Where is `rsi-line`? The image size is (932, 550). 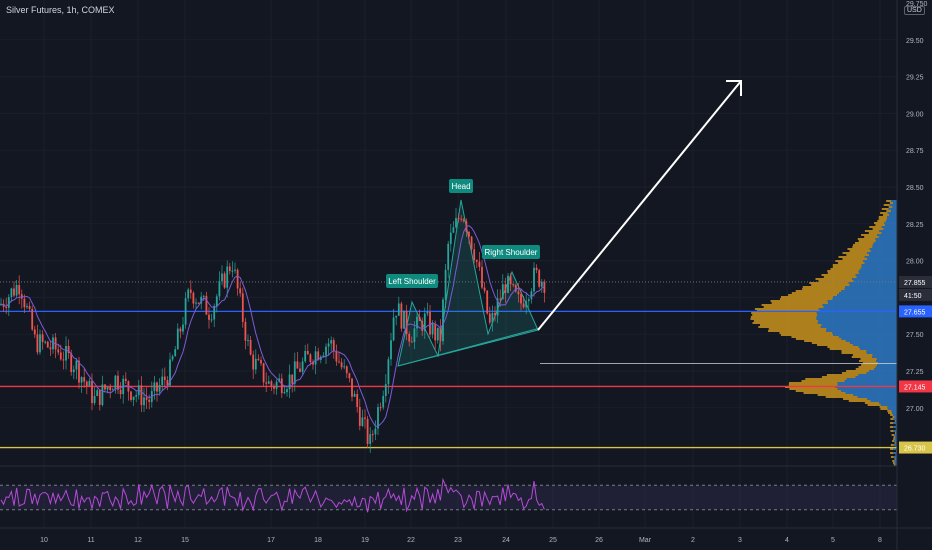 rsi-line is located at coordinates (272, 495).